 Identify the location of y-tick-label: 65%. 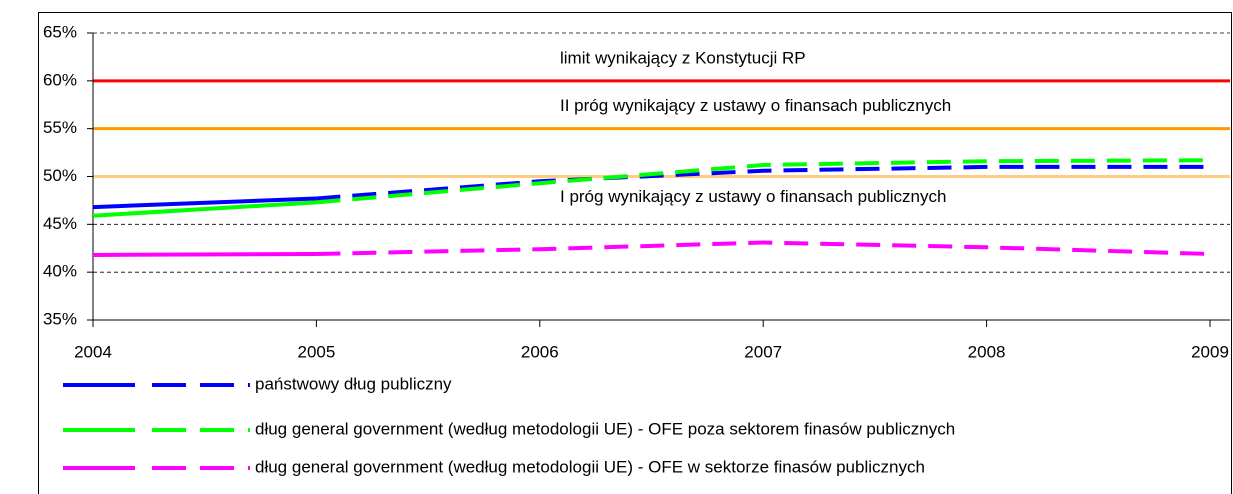
(60, 31).